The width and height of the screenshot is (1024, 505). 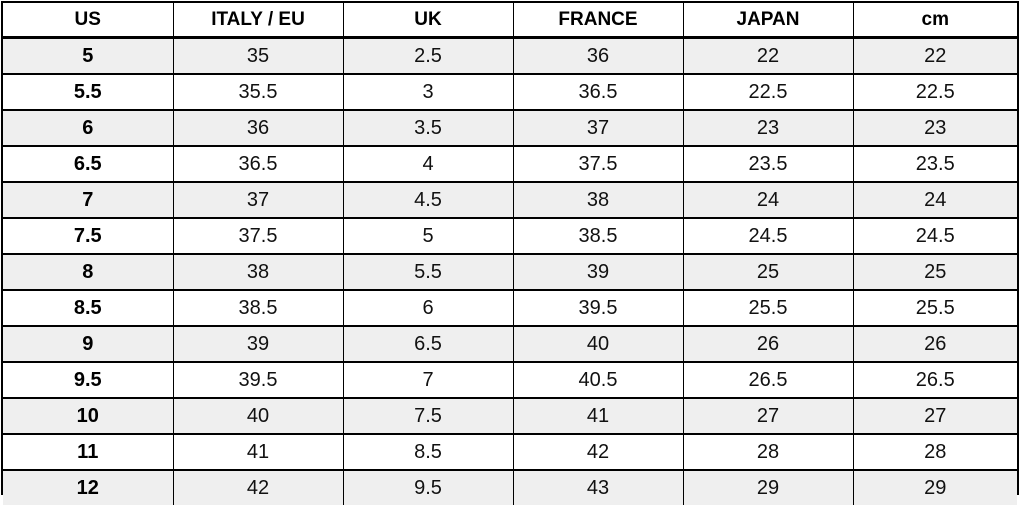 What do you see at coordinates (598, 487) in the screenshot?
I see `cell-france: 43` at bounding box center [598, 487].